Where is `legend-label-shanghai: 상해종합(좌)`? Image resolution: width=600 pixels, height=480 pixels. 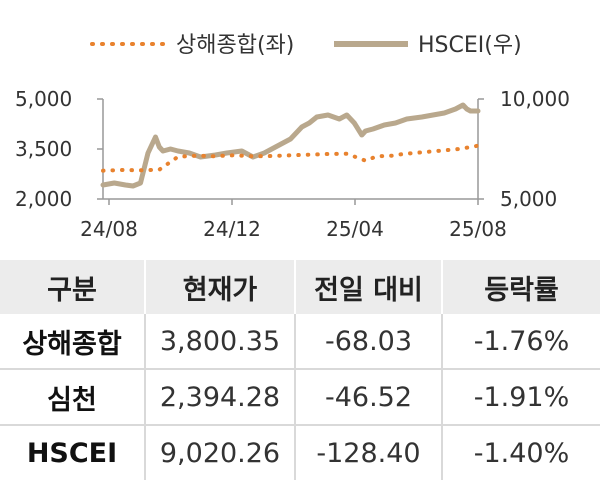 legend-label-shanghai: 상해종합(좌) is located at coordinates (235, 45).